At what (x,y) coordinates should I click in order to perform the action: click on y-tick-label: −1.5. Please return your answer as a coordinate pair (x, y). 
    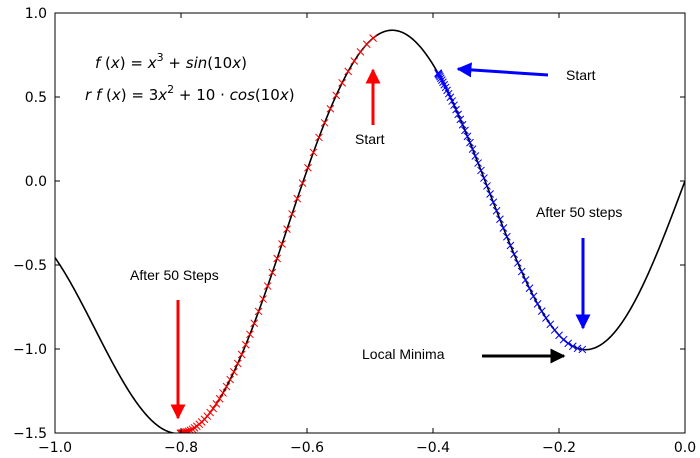
    Looking at the image, I should click on (30, 434).